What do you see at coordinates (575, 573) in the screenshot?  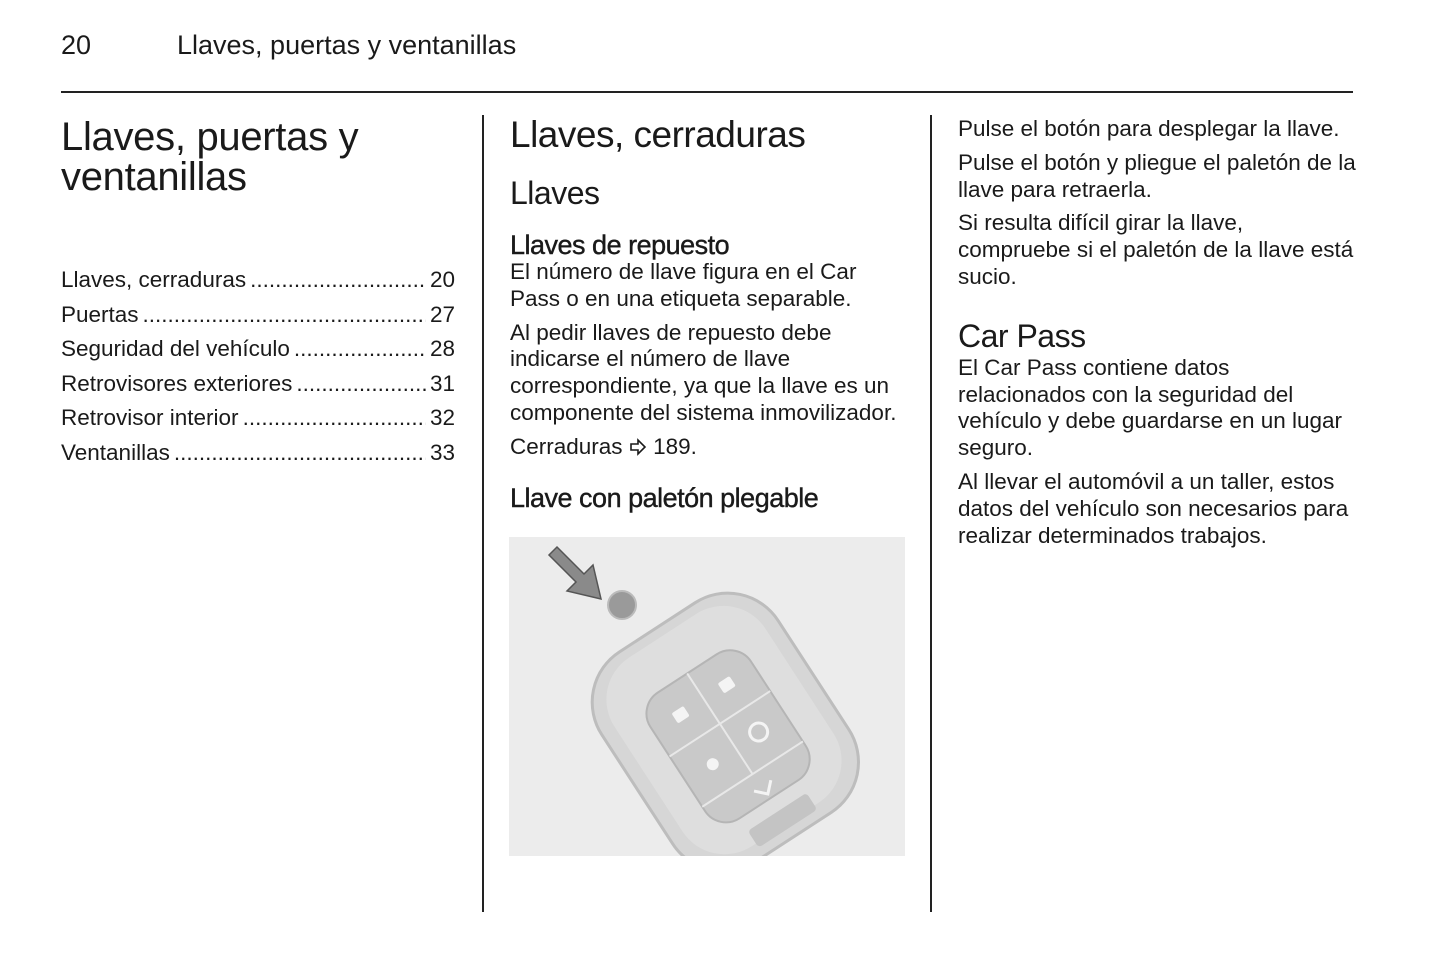 I see `arrow-icon` at bounding box center [575, 573].